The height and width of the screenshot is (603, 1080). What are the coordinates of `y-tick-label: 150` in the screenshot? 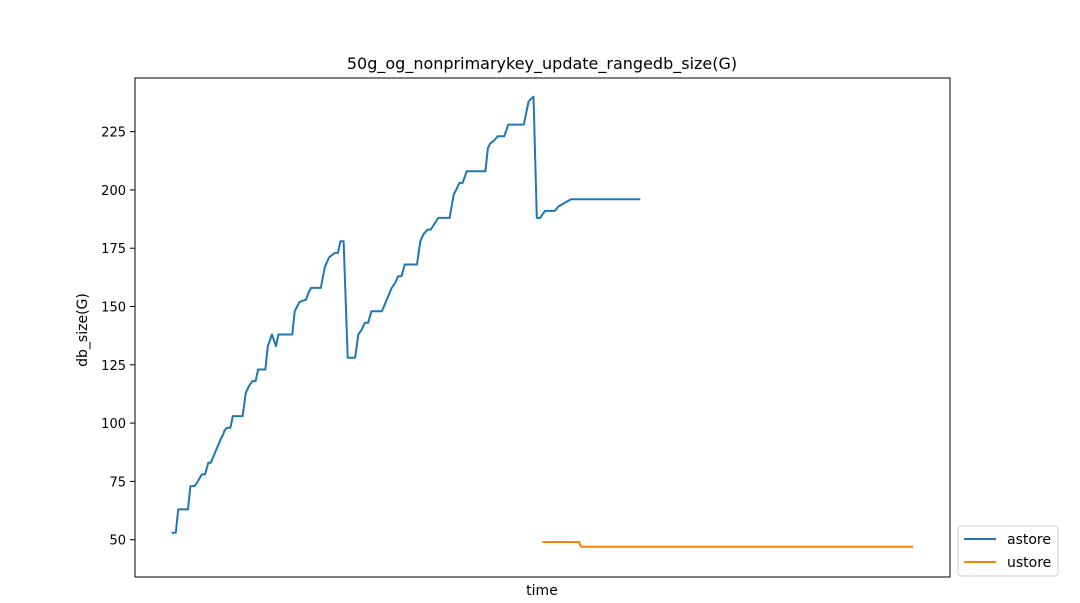 It's located at (113, 308).